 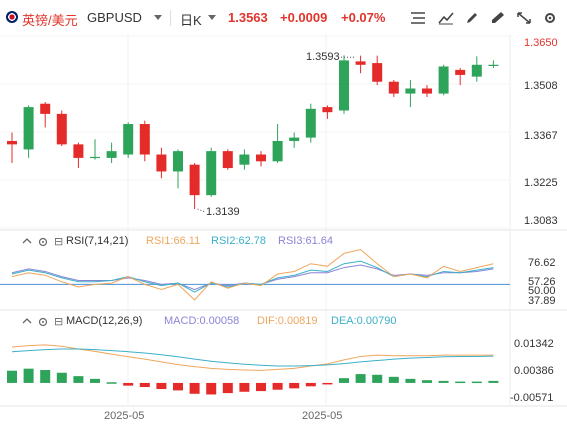 I want to click on macd-label: MACD(12,26,9), so click(x=104, y=321).